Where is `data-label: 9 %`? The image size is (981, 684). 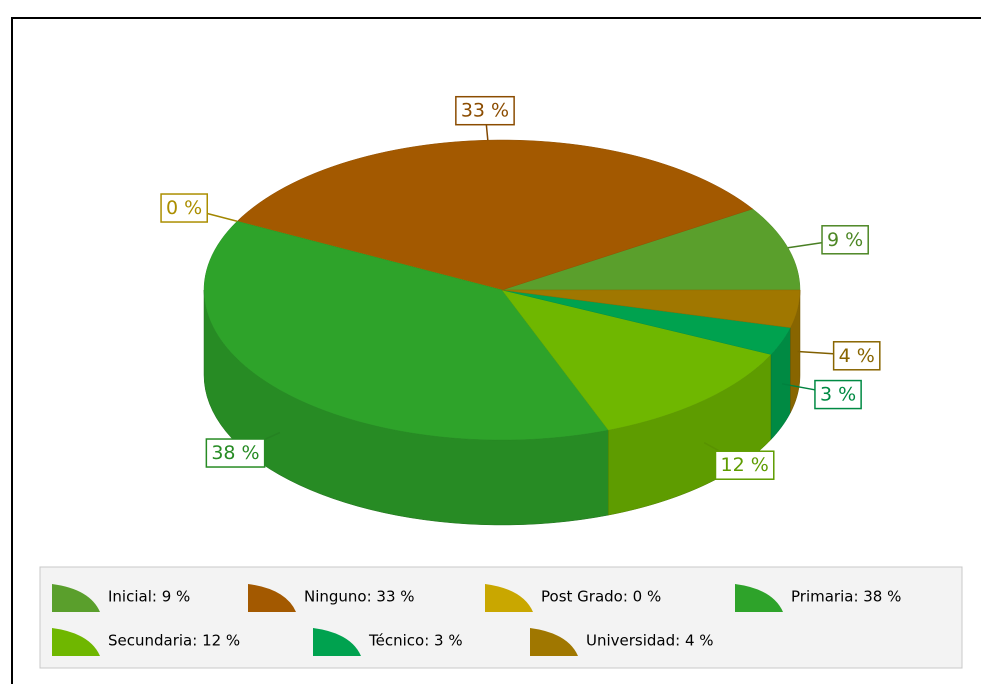
data-label: 9 % is located at coordinates (845, 240).